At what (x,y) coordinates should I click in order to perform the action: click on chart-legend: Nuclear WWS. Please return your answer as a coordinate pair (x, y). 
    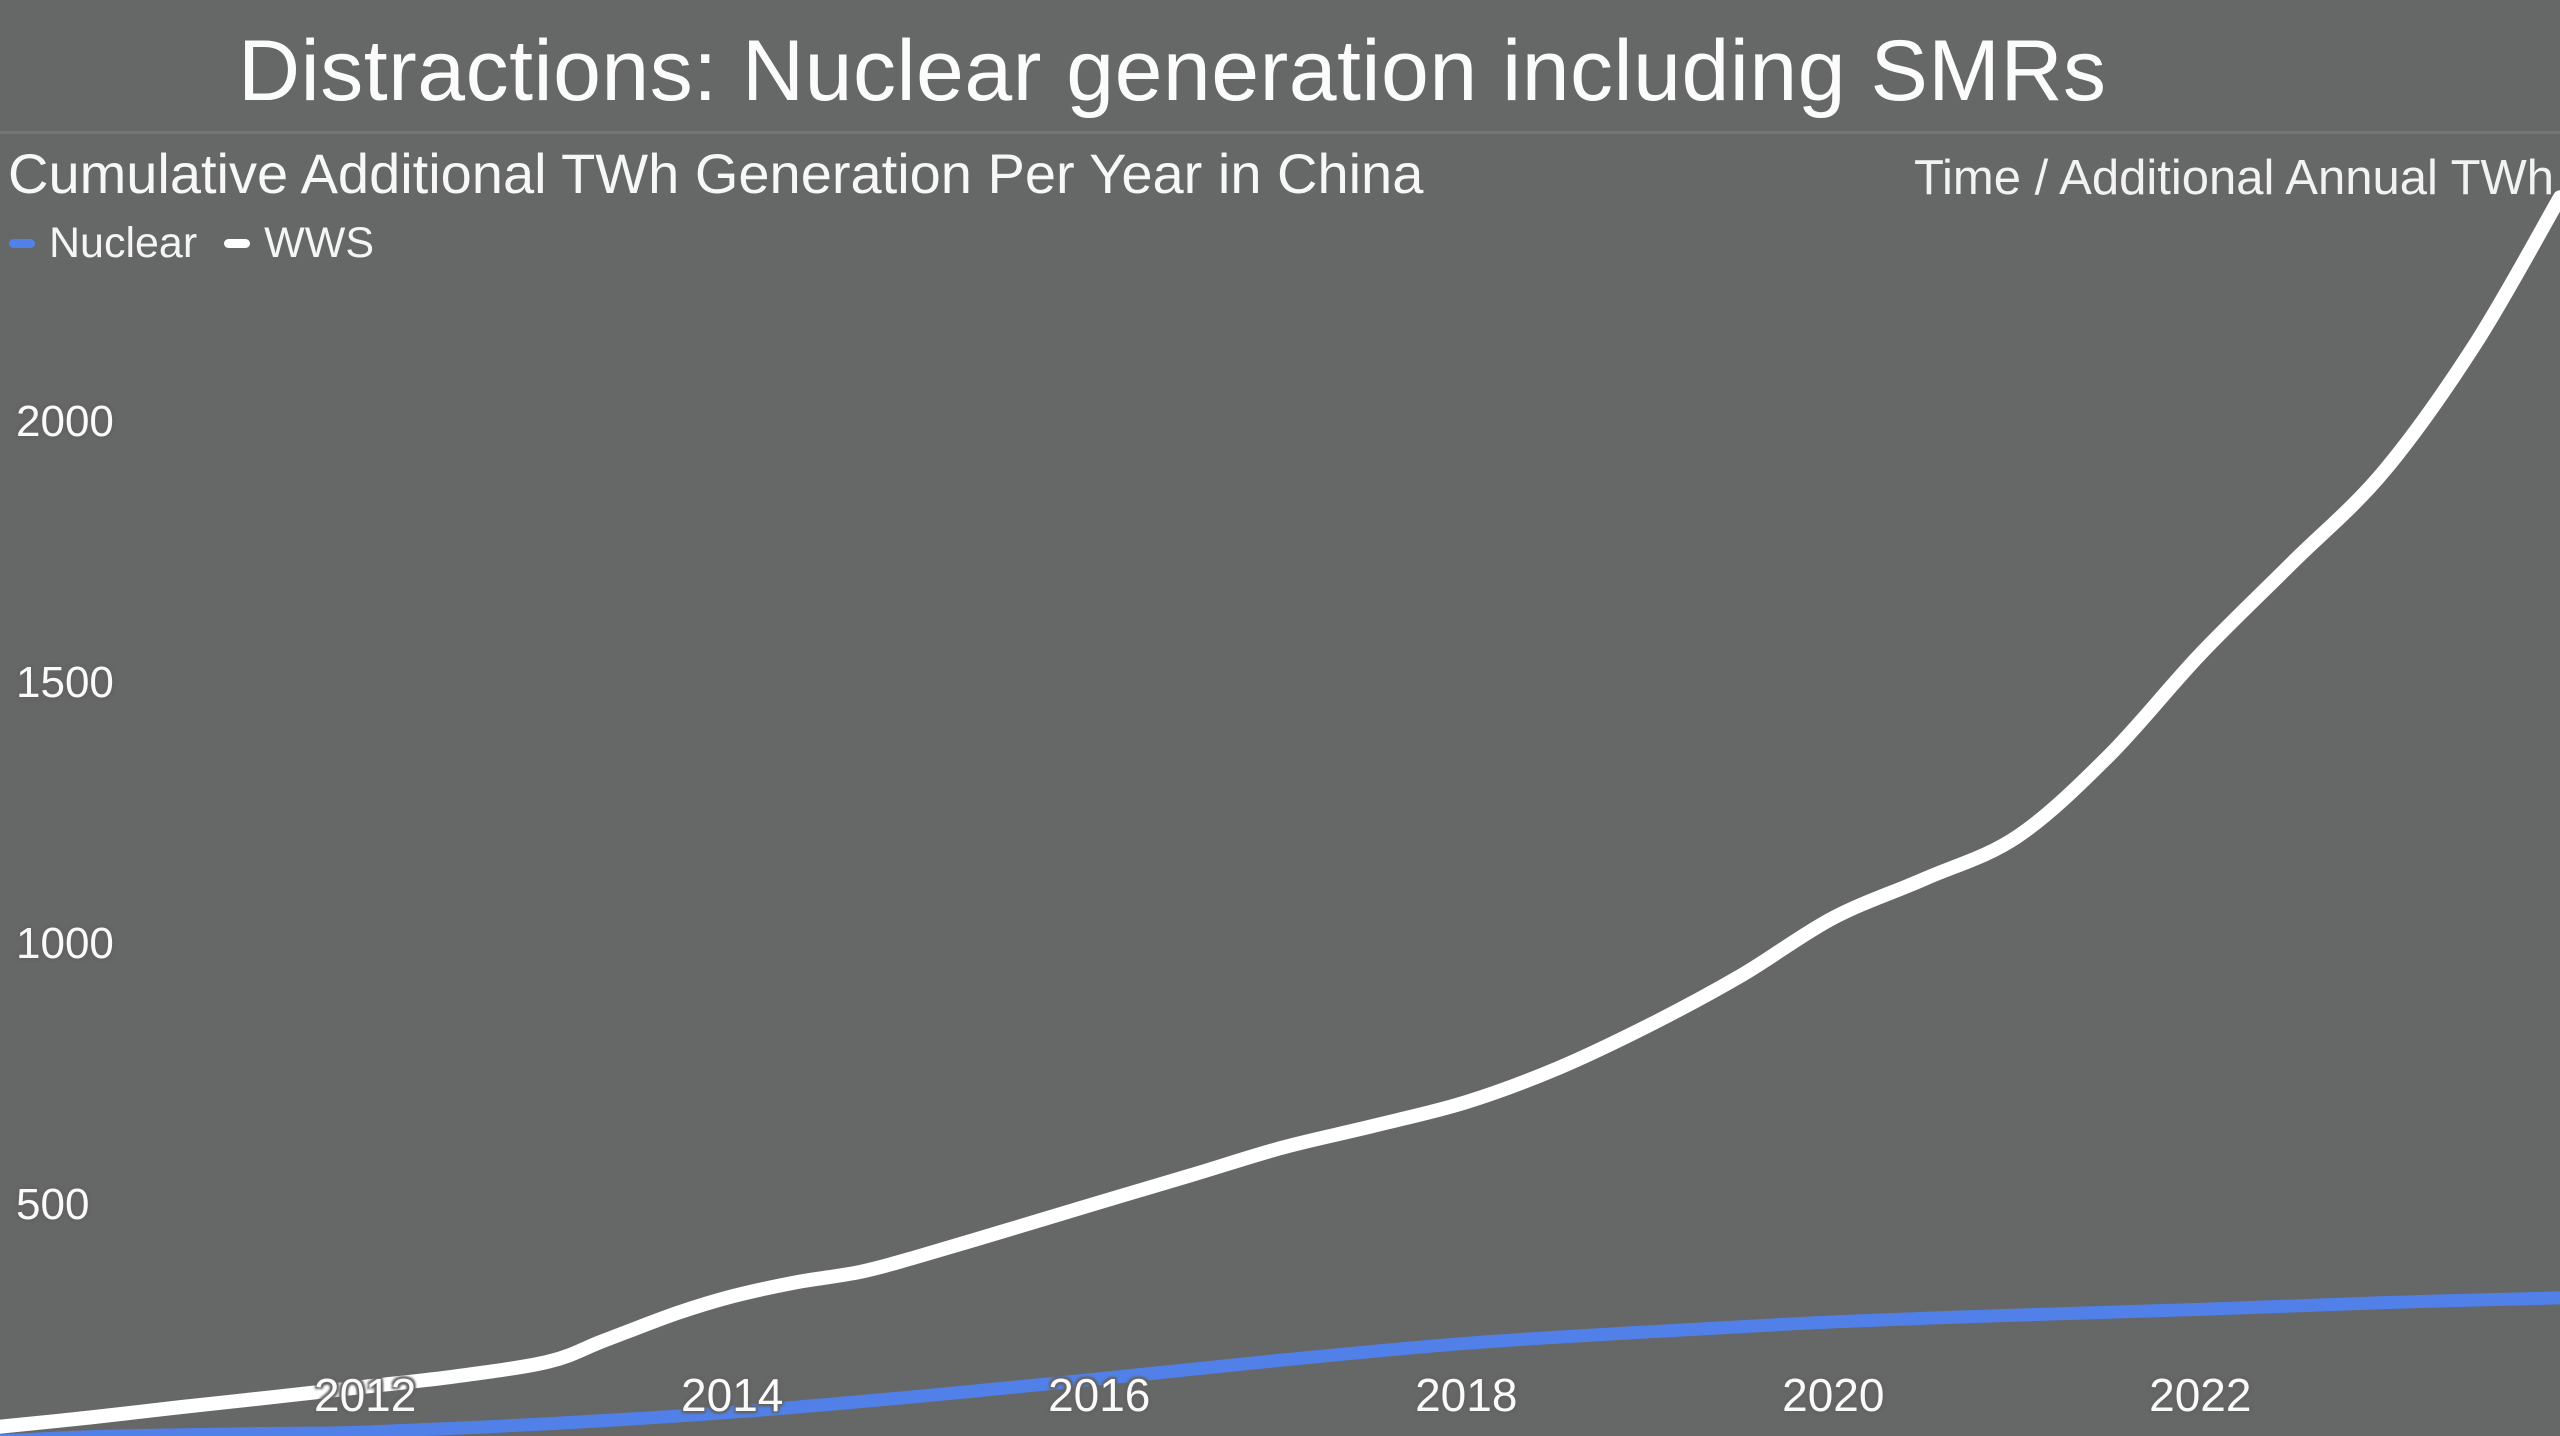
    Looking at the image, I should click on (191, 243).